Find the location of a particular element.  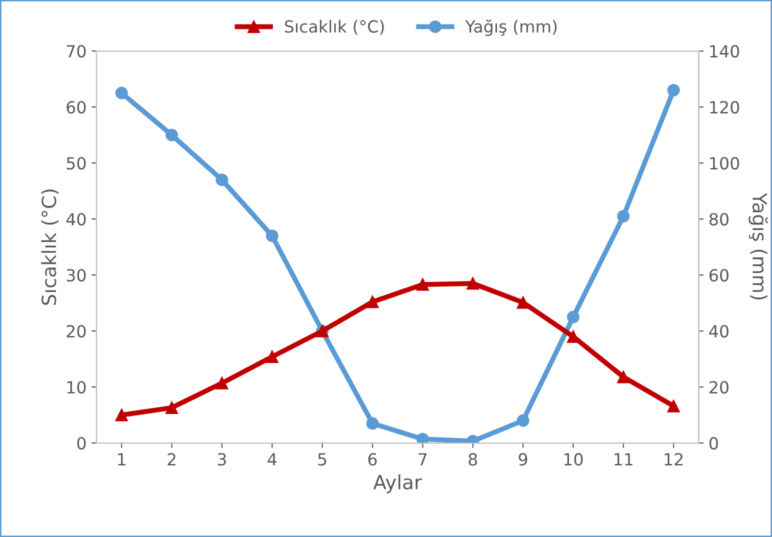

y-tick-label: 0 is located at coordinates (81, 443).